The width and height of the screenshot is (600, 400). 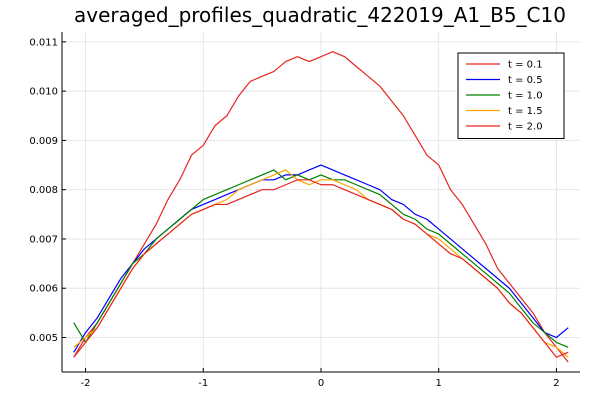 I want to click on y-tick-label: 0.005, so click(x=43, y=338).